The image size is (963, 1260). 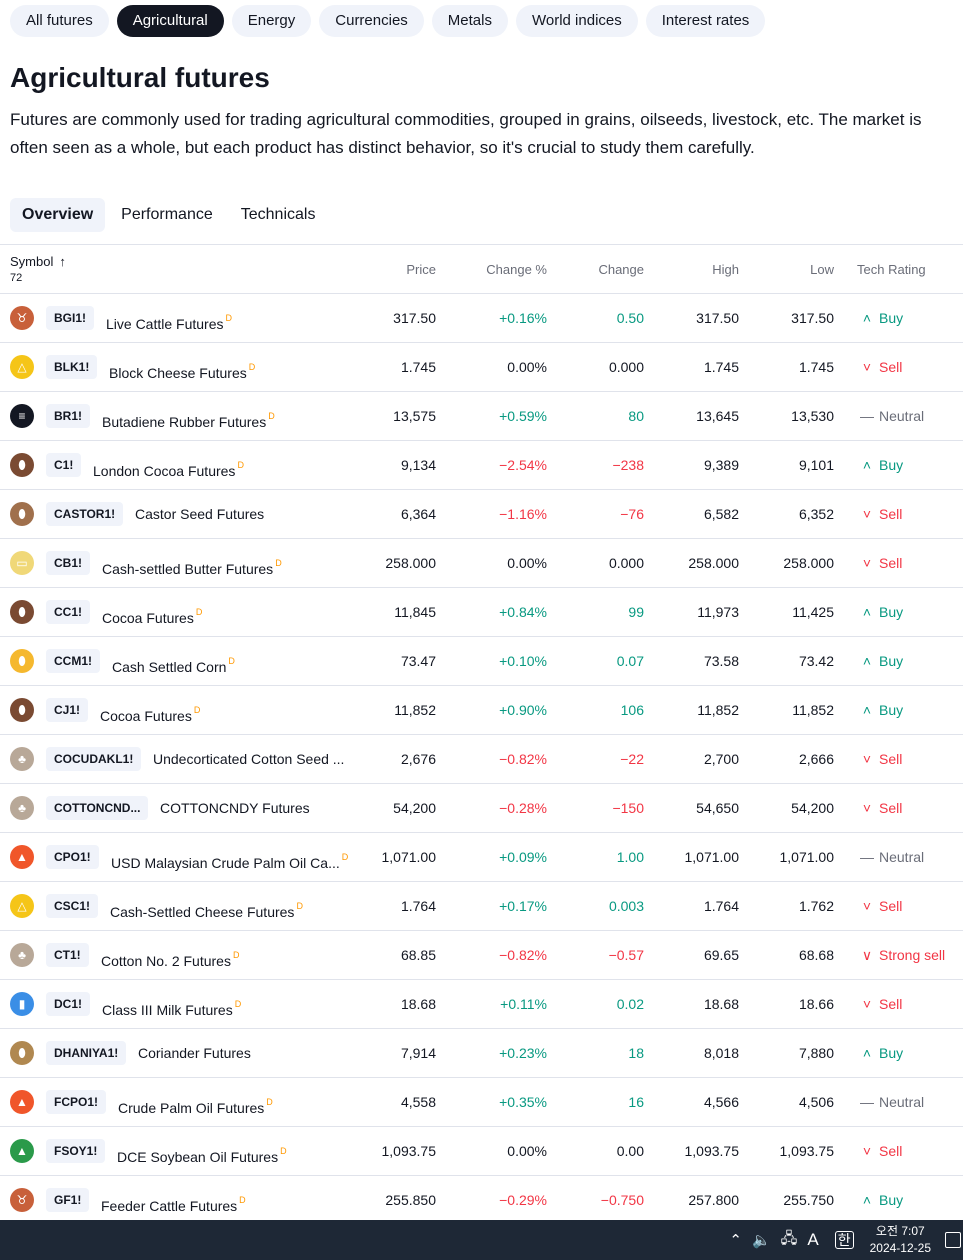 What do you see at coordinates (278, 214) in the screenshot?
I see `tab-technicals: Technicals` at bounding box center [278, 214].